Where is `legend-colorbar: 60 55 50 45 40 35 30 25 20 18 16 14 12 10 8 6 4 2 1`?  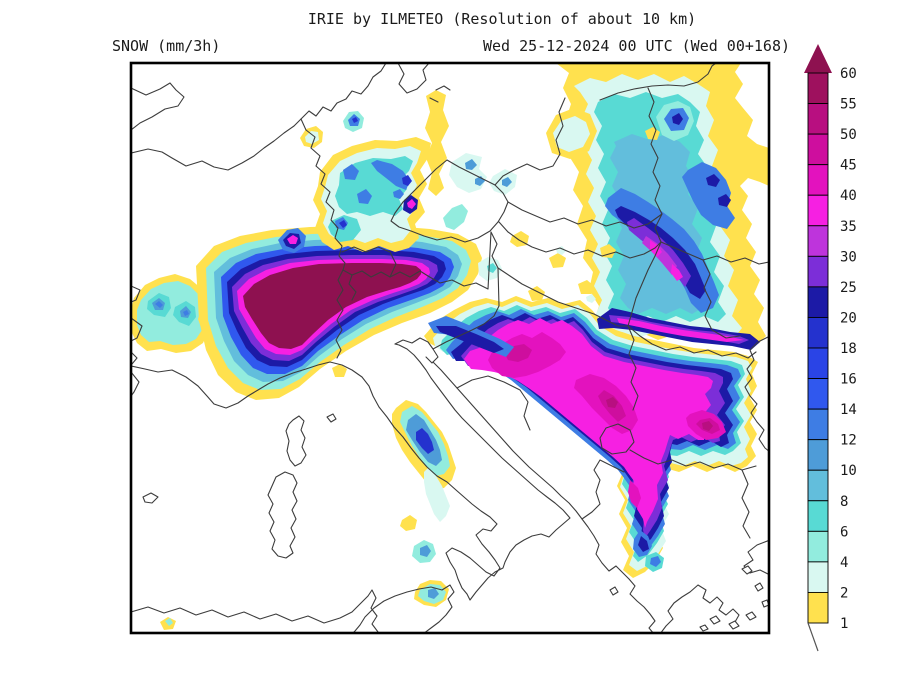
legend-colorbar: 60 55 50 45 40 35 30 25 20 18 16 14 12 10 8 6 4 2 1 is located at coordinates (830, 338).